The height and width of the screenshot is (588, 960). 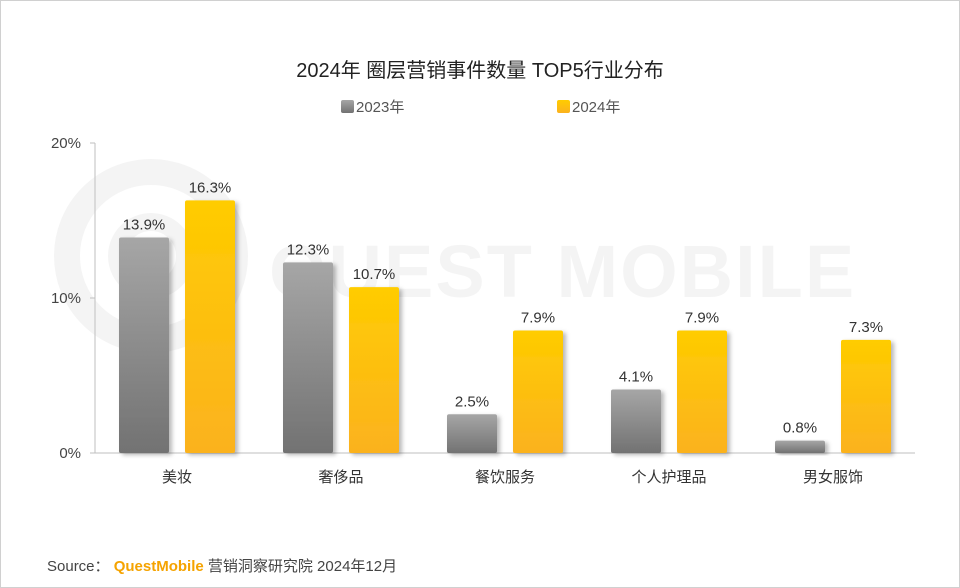 I want to click on y-ticks: 0% 10% 20%, so click(x=73, y=298).